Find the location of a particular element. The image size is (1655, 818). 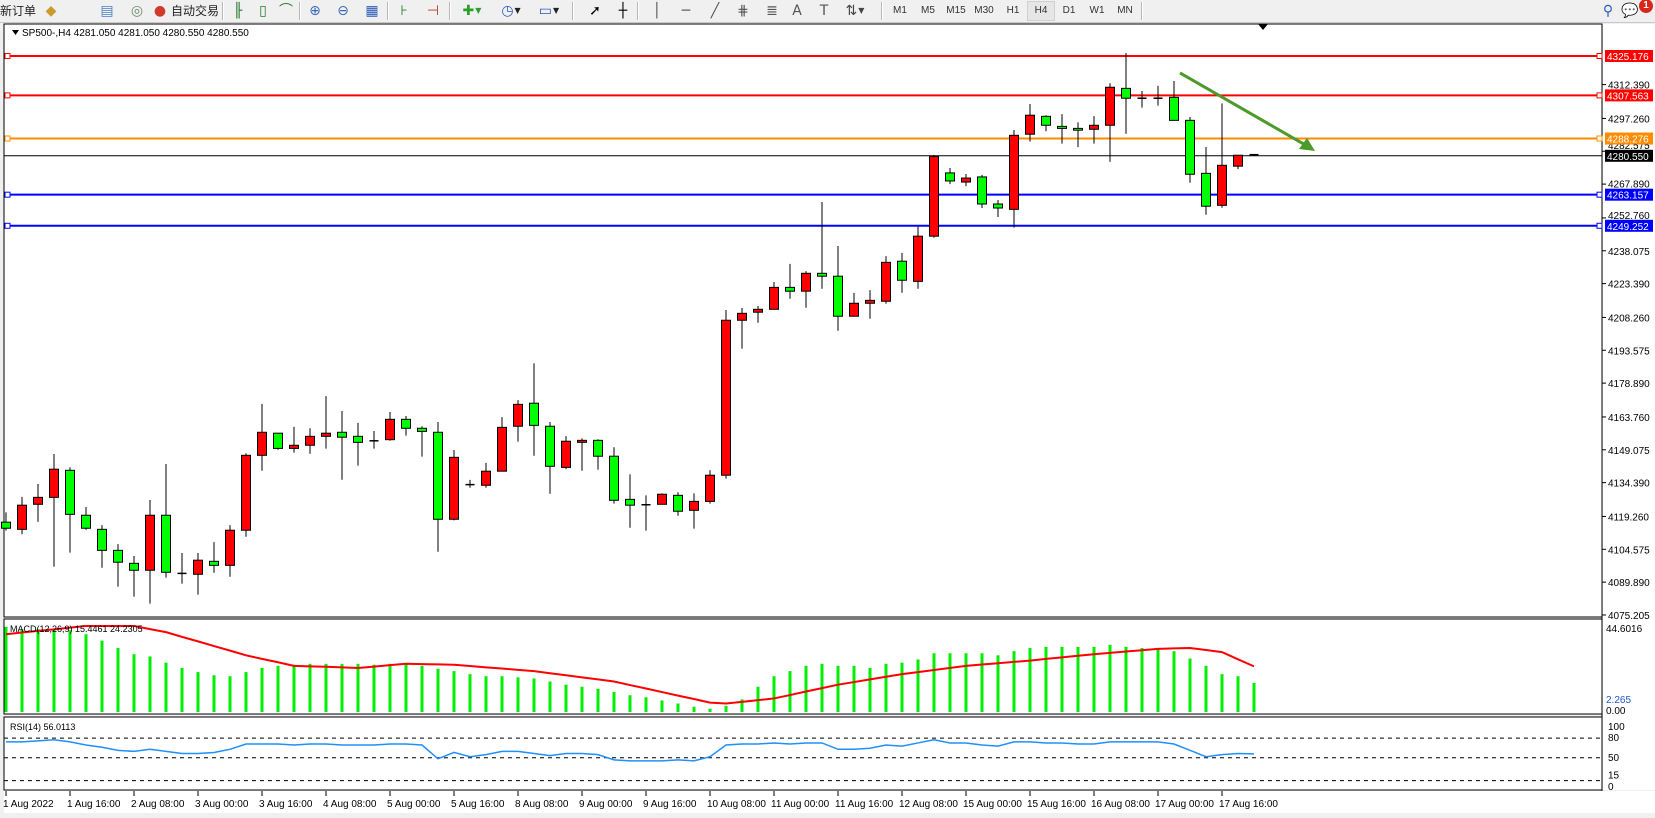

auto-scroll-icon: ⊣ is located at coordinates (433, 11).